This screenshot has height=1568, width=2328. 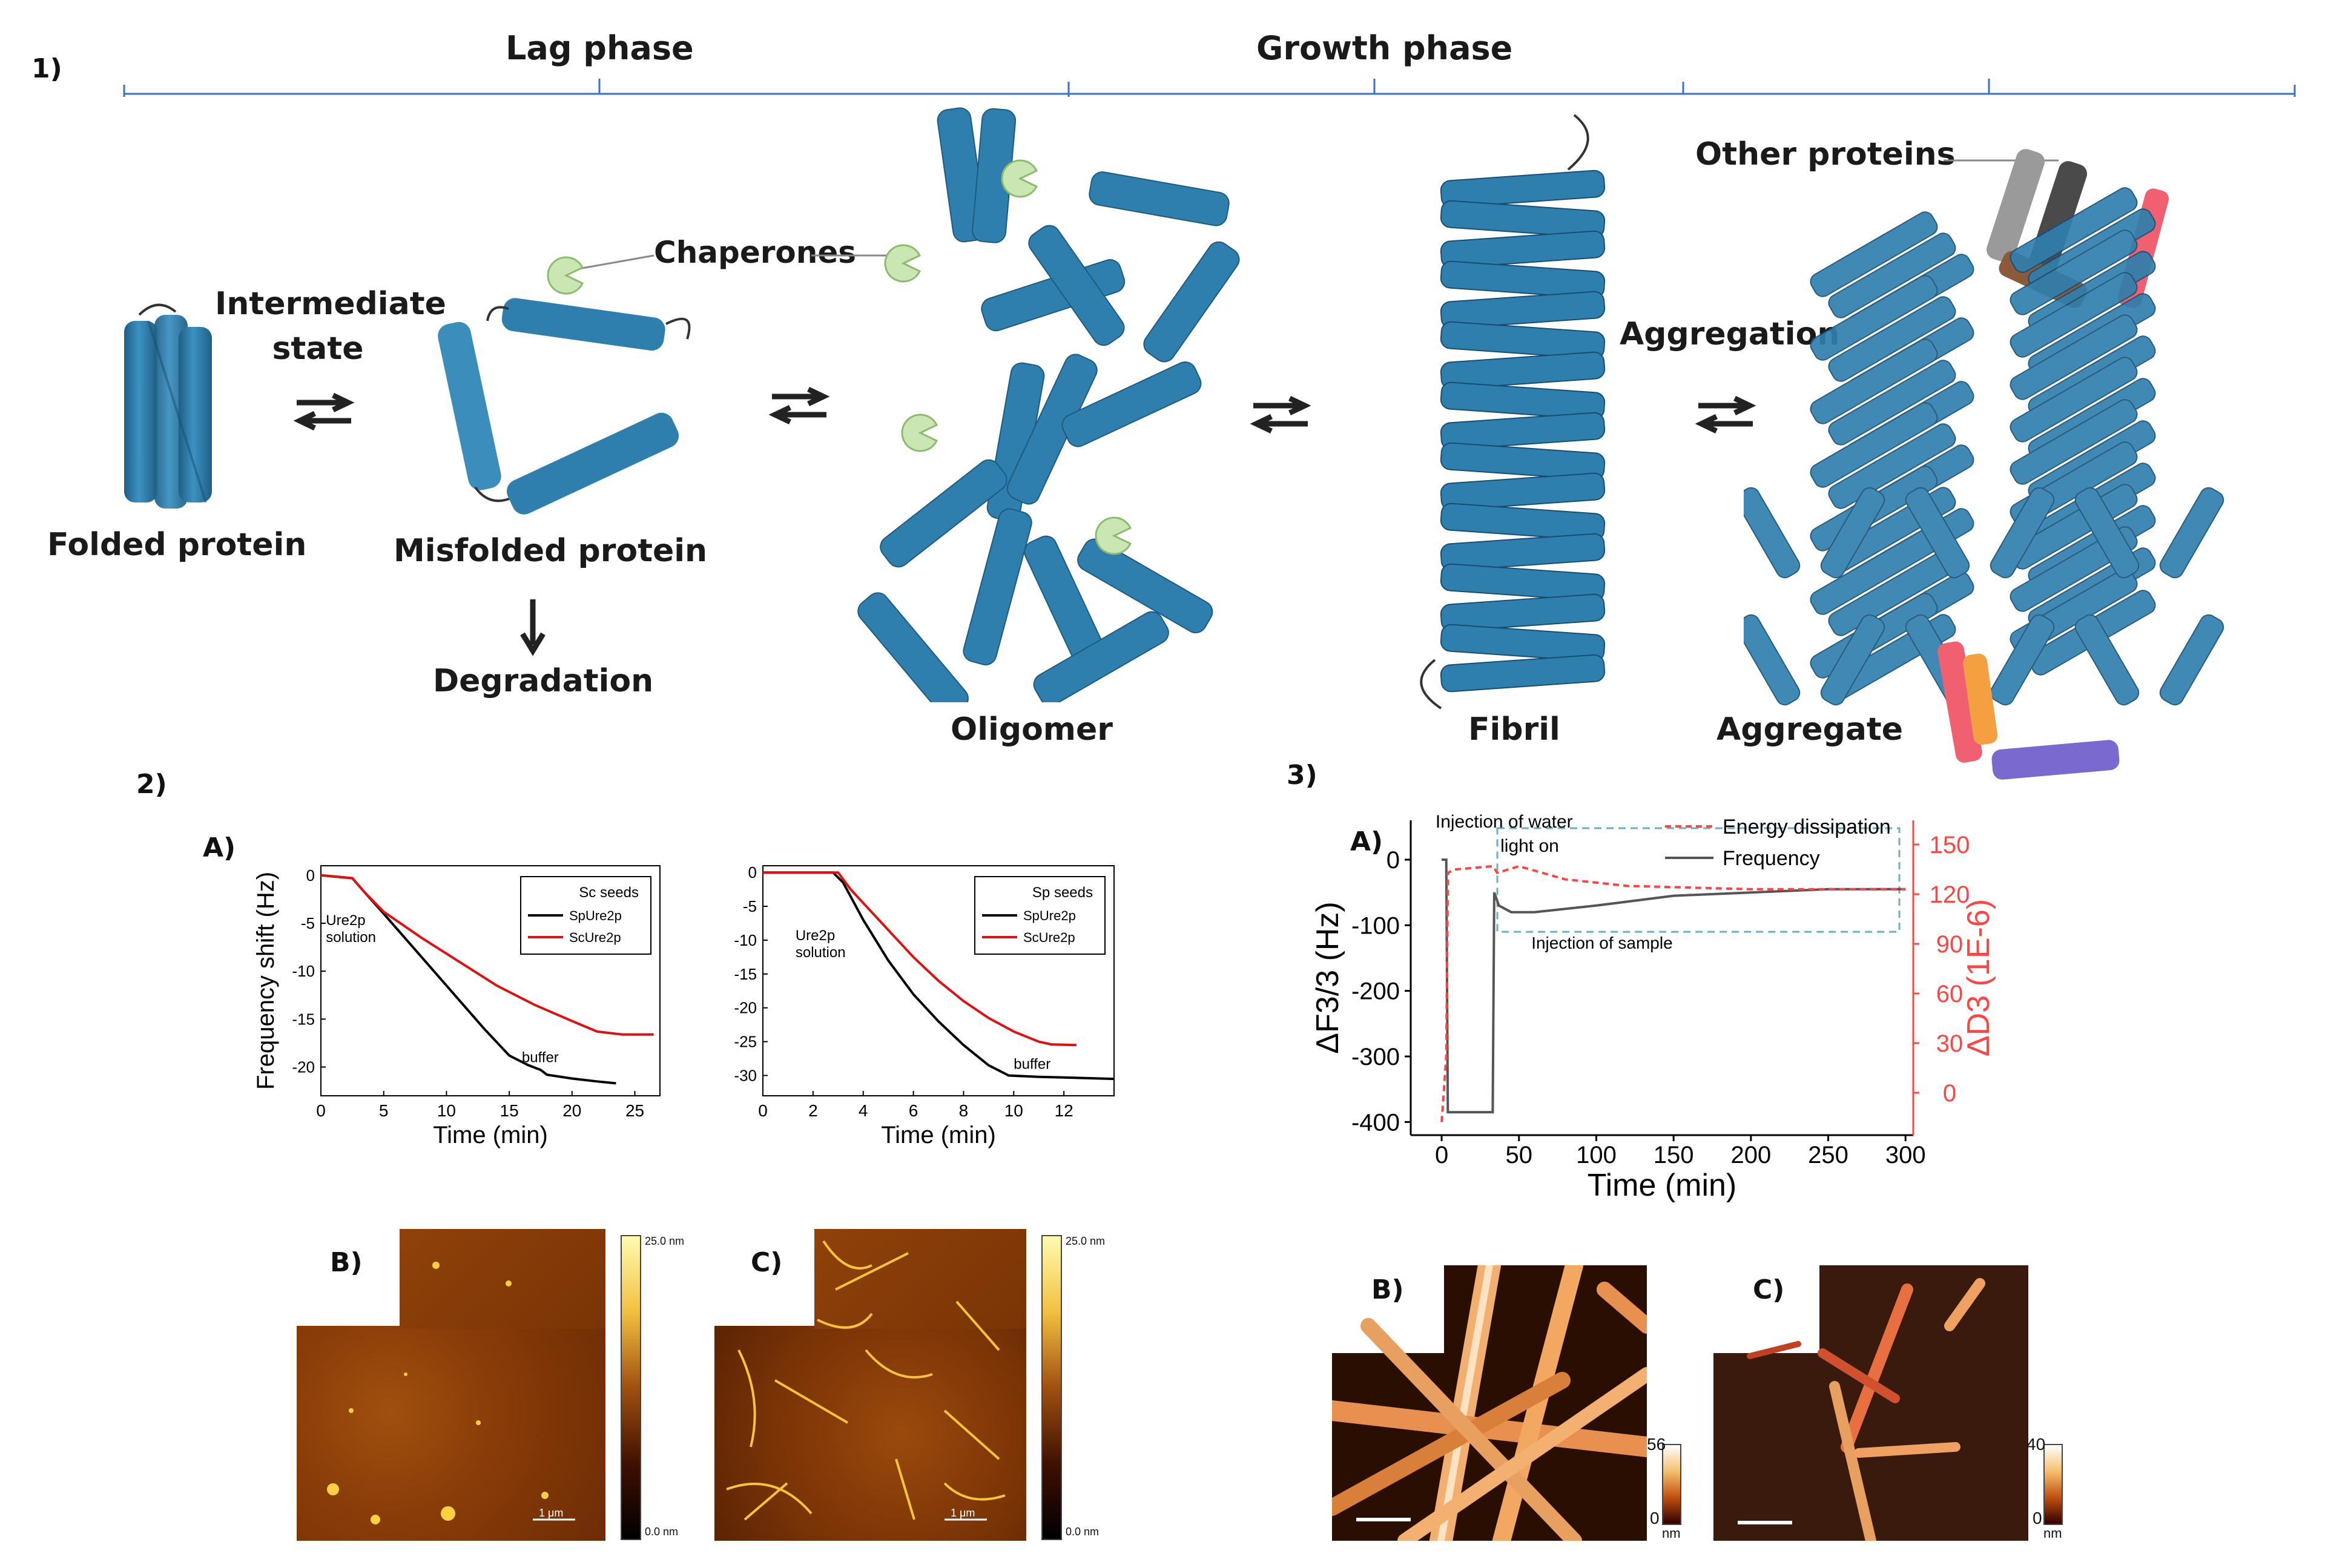 What do you see at coordinates (1923, 1310) in the screenshot?
I see `afm-3c-image-top` at bounding box center [1923, 1310].